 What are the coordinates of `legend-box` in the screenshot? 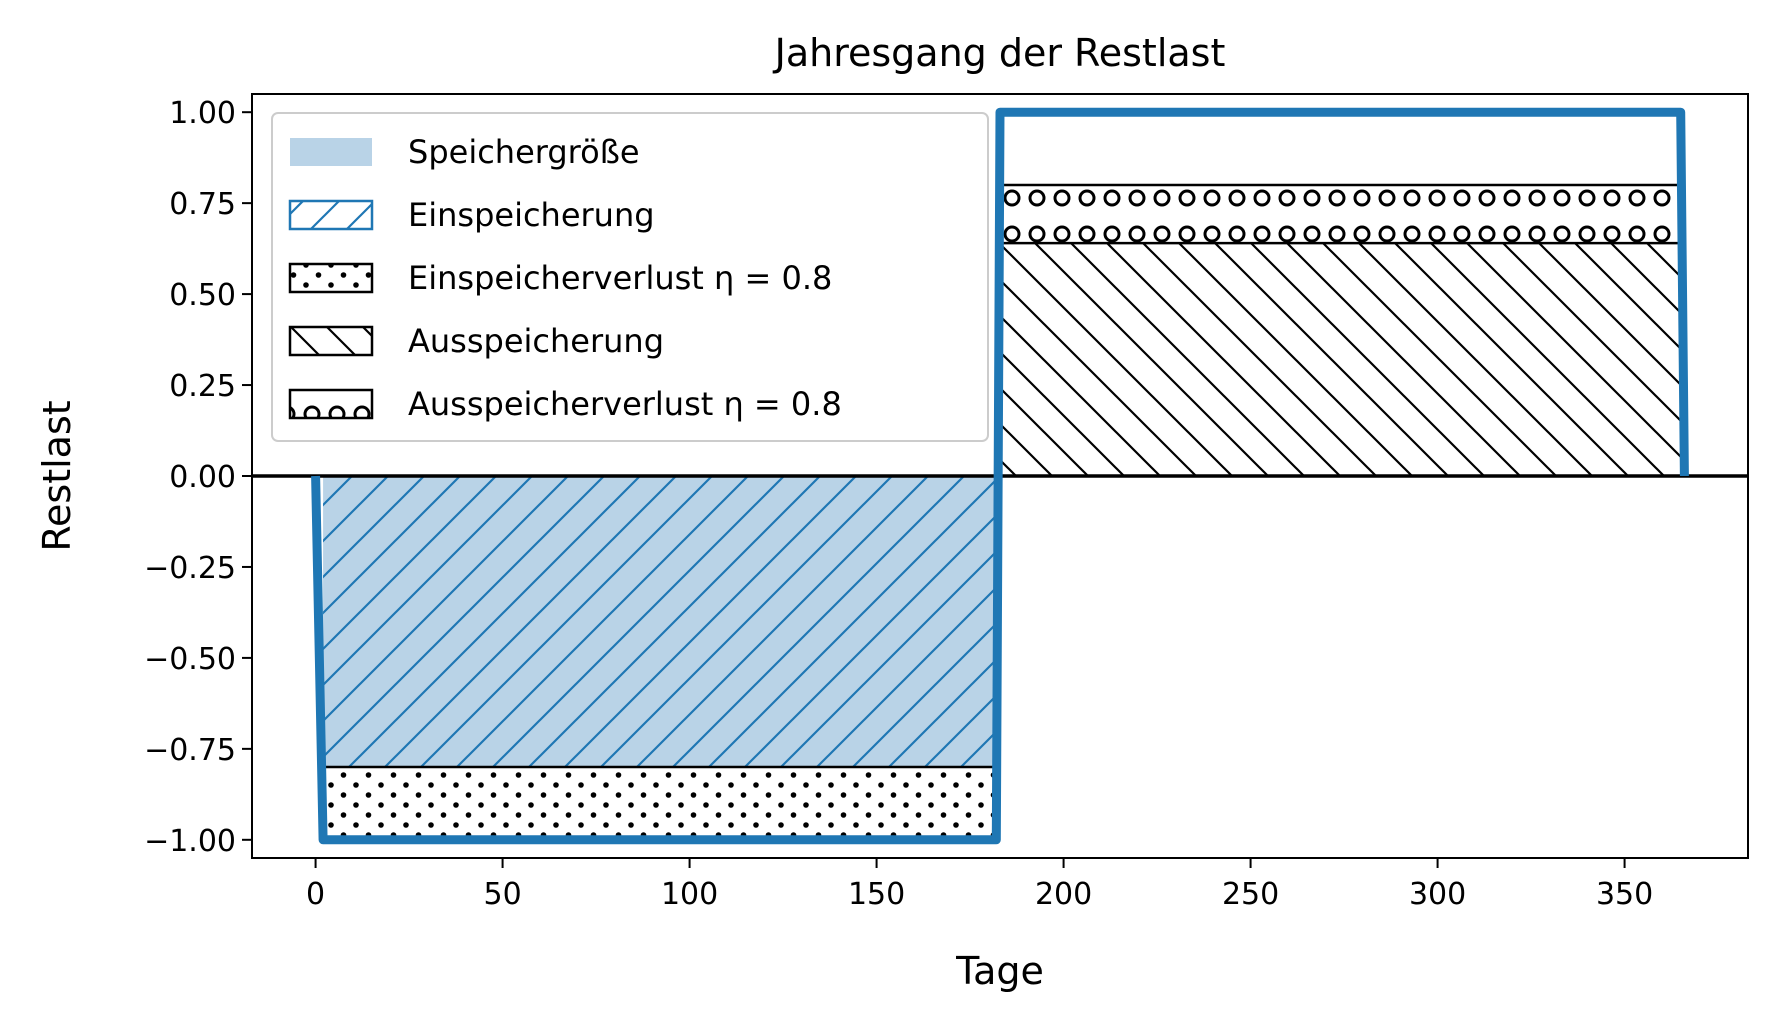 It's located at (630, 277).